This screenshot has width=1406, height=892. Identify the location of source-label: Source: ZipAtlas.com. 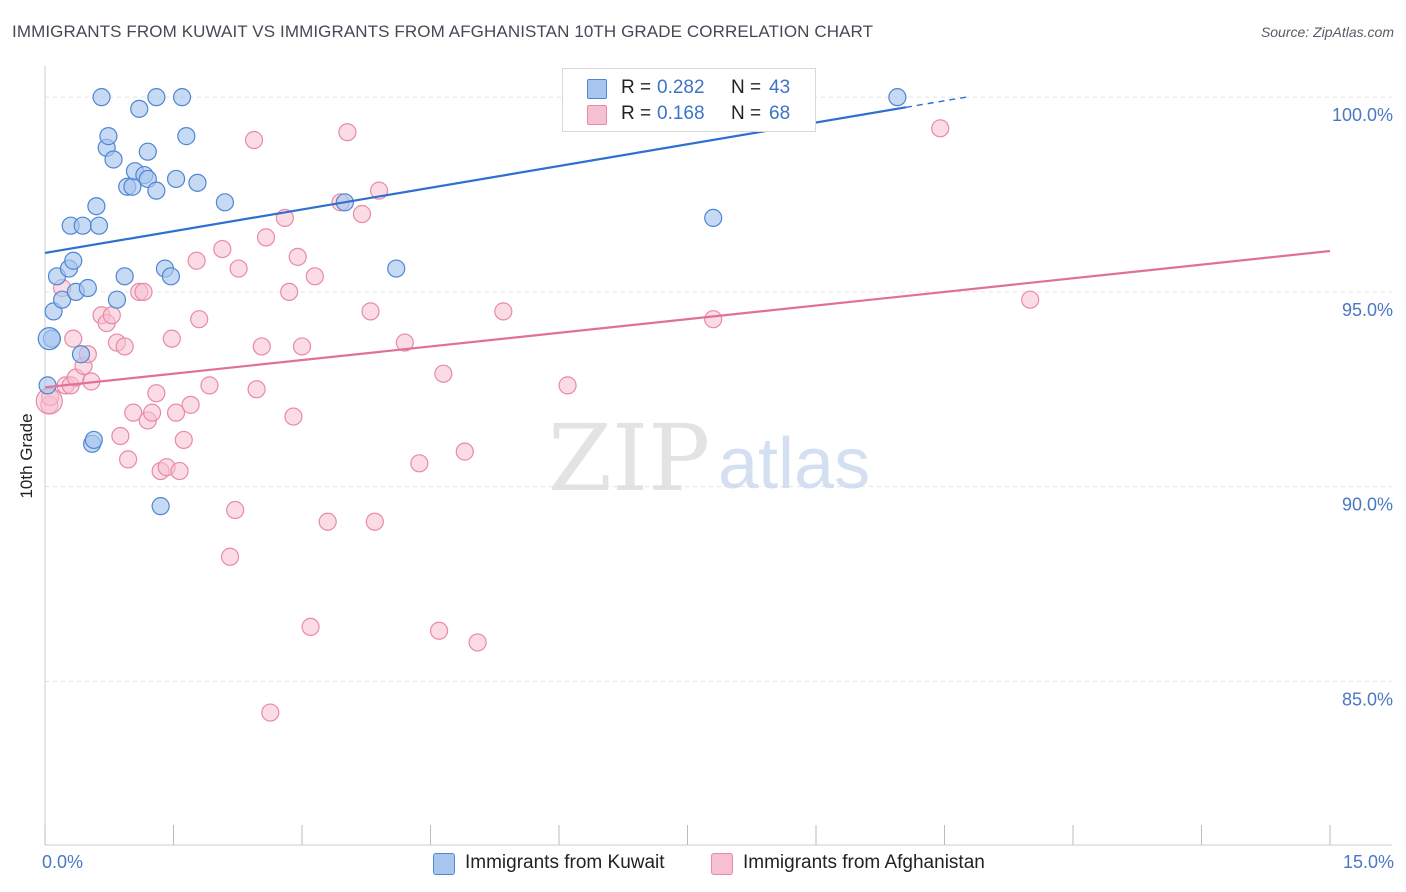
(1327, 32).